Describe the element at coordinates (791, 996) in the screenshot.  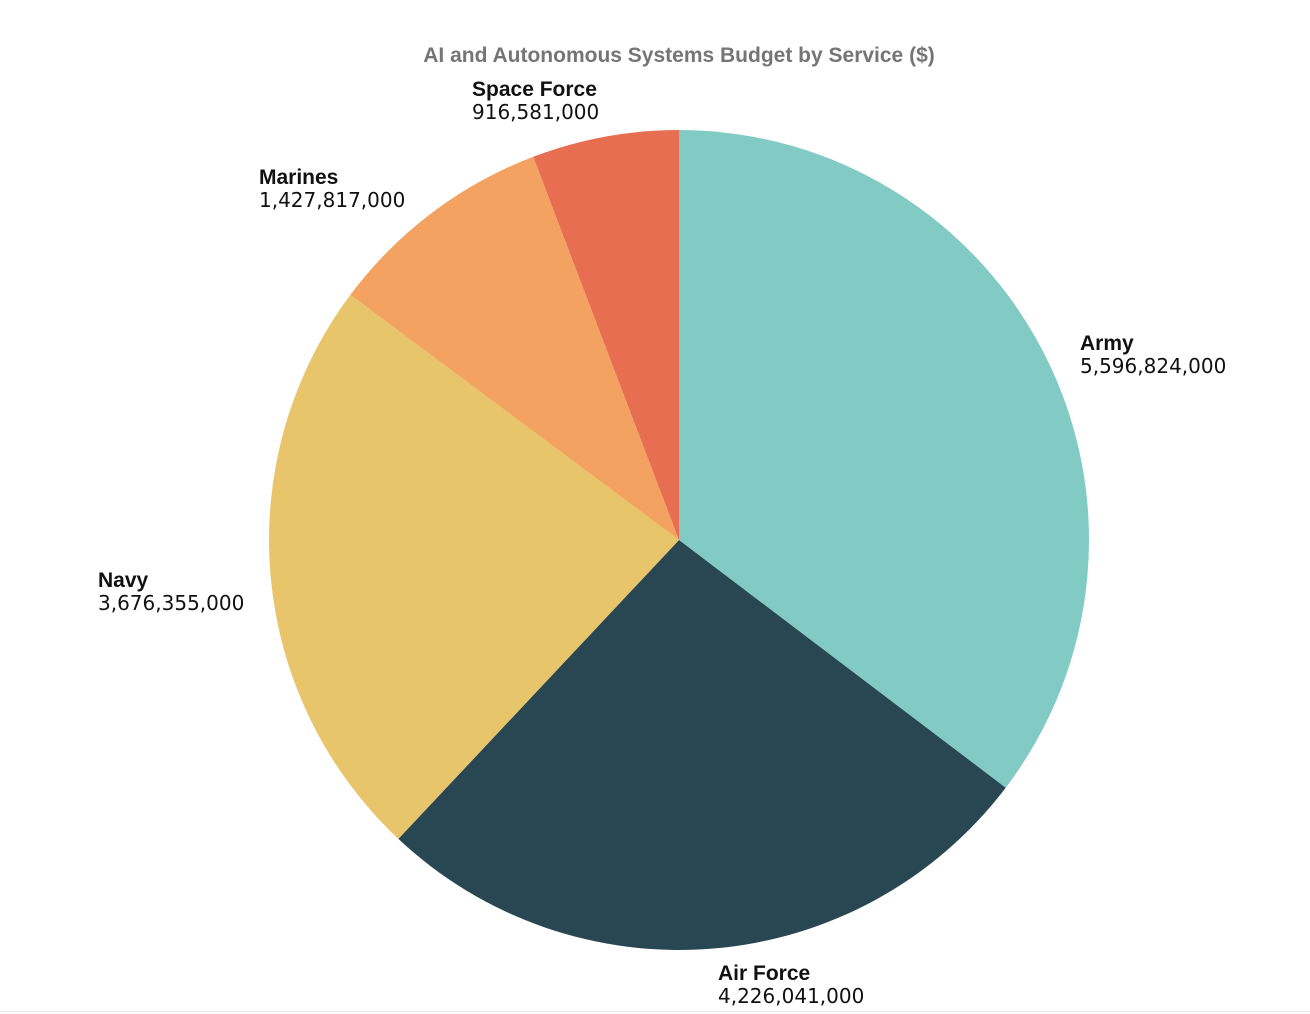
I see `slice-value-air-force: 4,226,041,000` at that location.